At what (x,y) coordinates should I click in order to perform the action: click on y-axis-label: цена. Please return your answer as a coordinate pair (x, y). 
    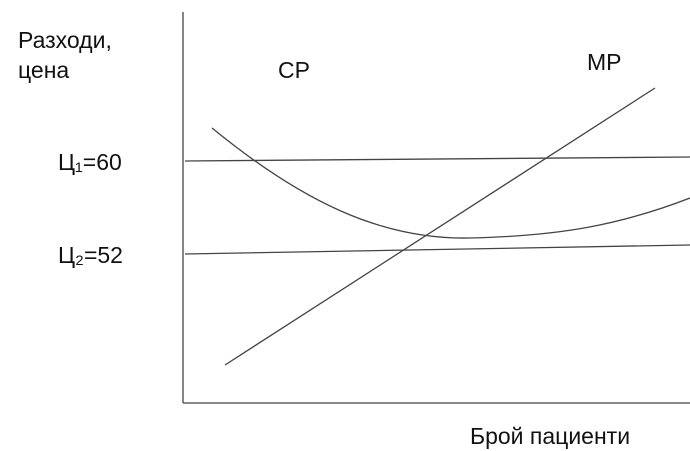
    Looking at the image, I should click on (43, 70).